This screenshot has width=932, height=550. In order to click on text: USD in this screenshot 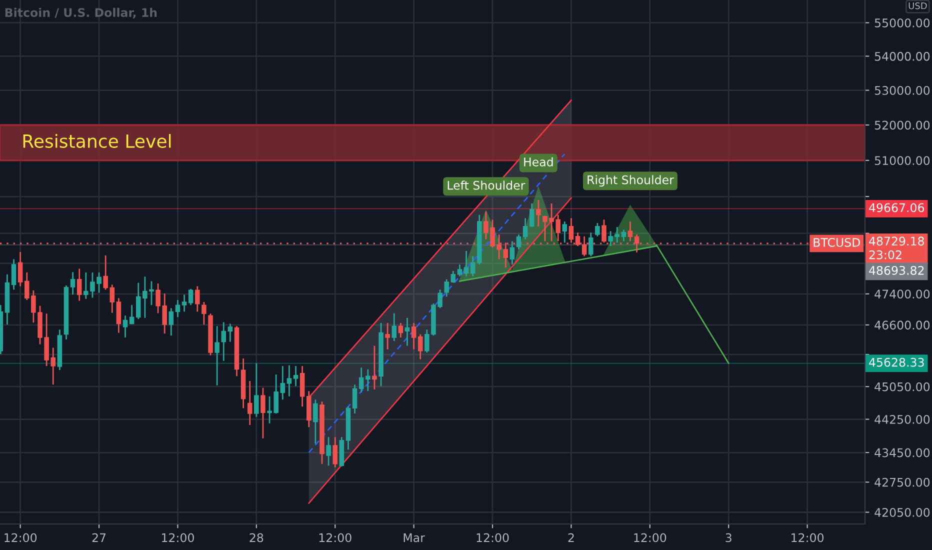, I will do `click(917, 6)`.